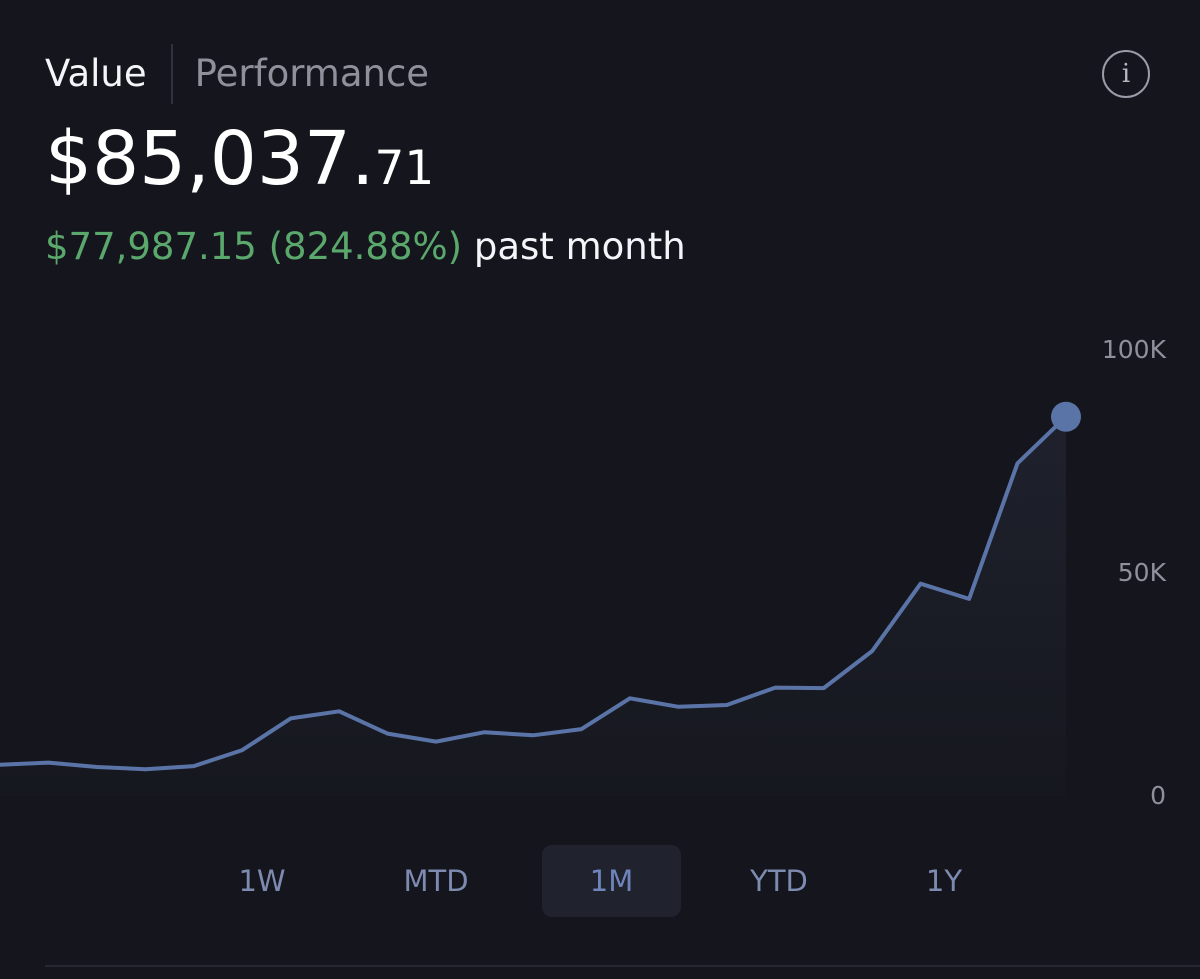  I want to click on tab-performance: Performance, so click(312, 73).